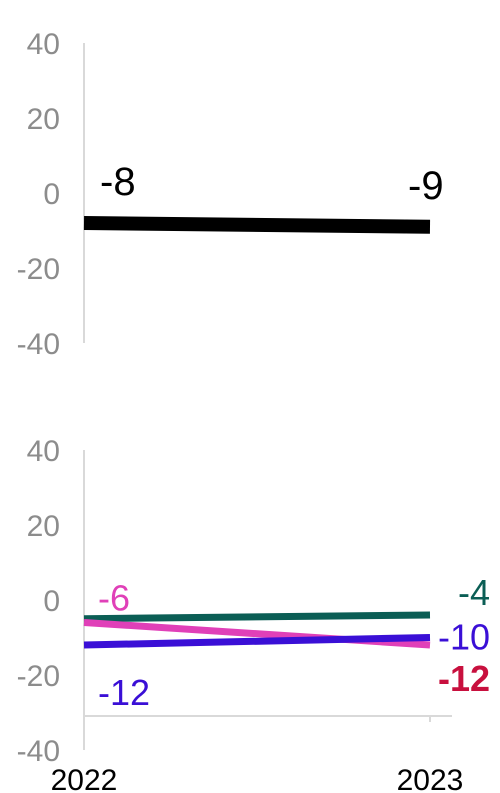 This screenshot has height=793, width=500. What do you see at coordinates (43, 451) in the screenshot?
I see `panel-2-y-tick-label: 40` at bounding box center [43, 451].